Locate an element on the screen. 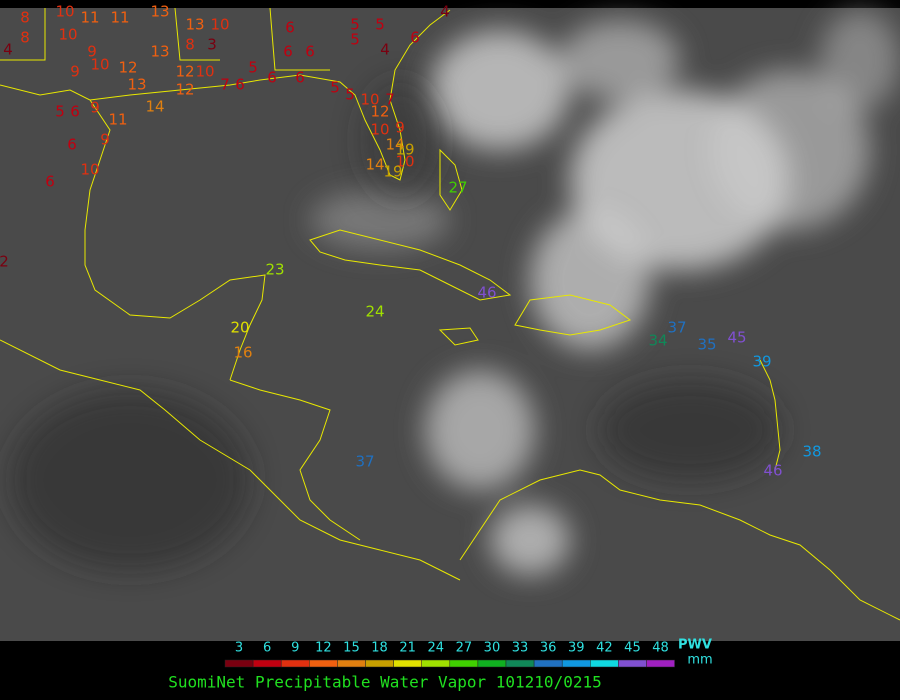 The height and width of the screenshot is (700, 900). legend-tick-label: 45 is located at coordinates (632, 648).